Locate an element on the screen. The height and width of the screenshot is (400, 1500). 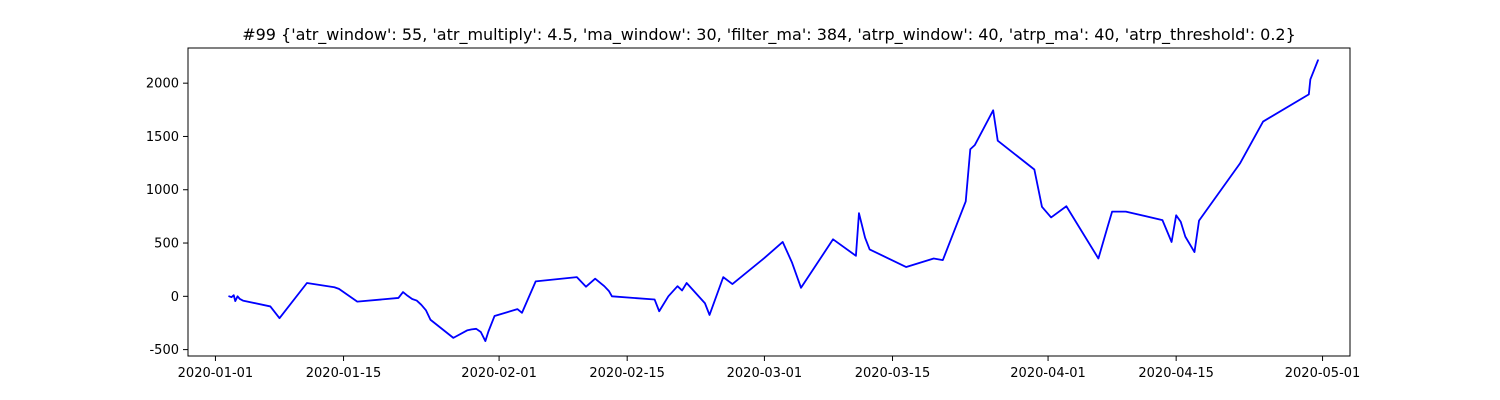
y-tick-label: 0 is located at coordinates (175, 297).